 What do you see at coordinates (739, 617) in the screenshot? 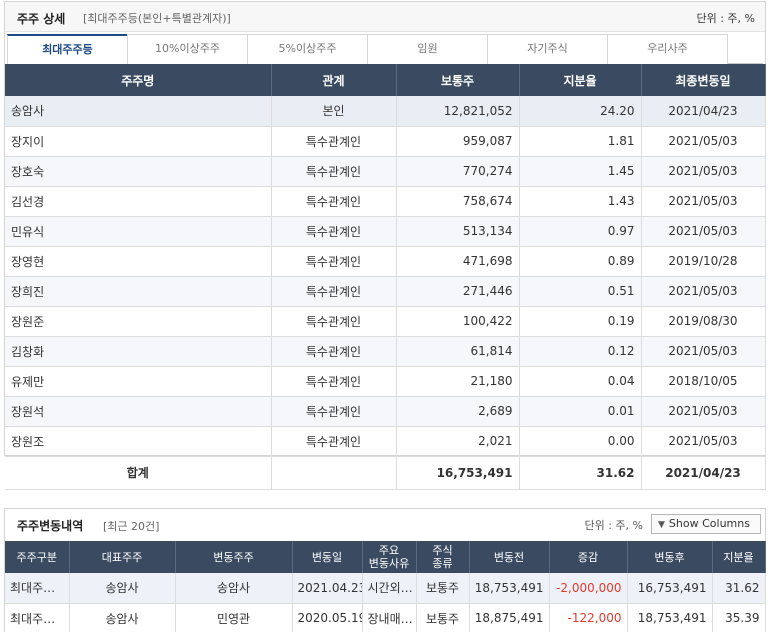
I see `history-ratio-cell: 35.39` at bounding box center [739, 617].